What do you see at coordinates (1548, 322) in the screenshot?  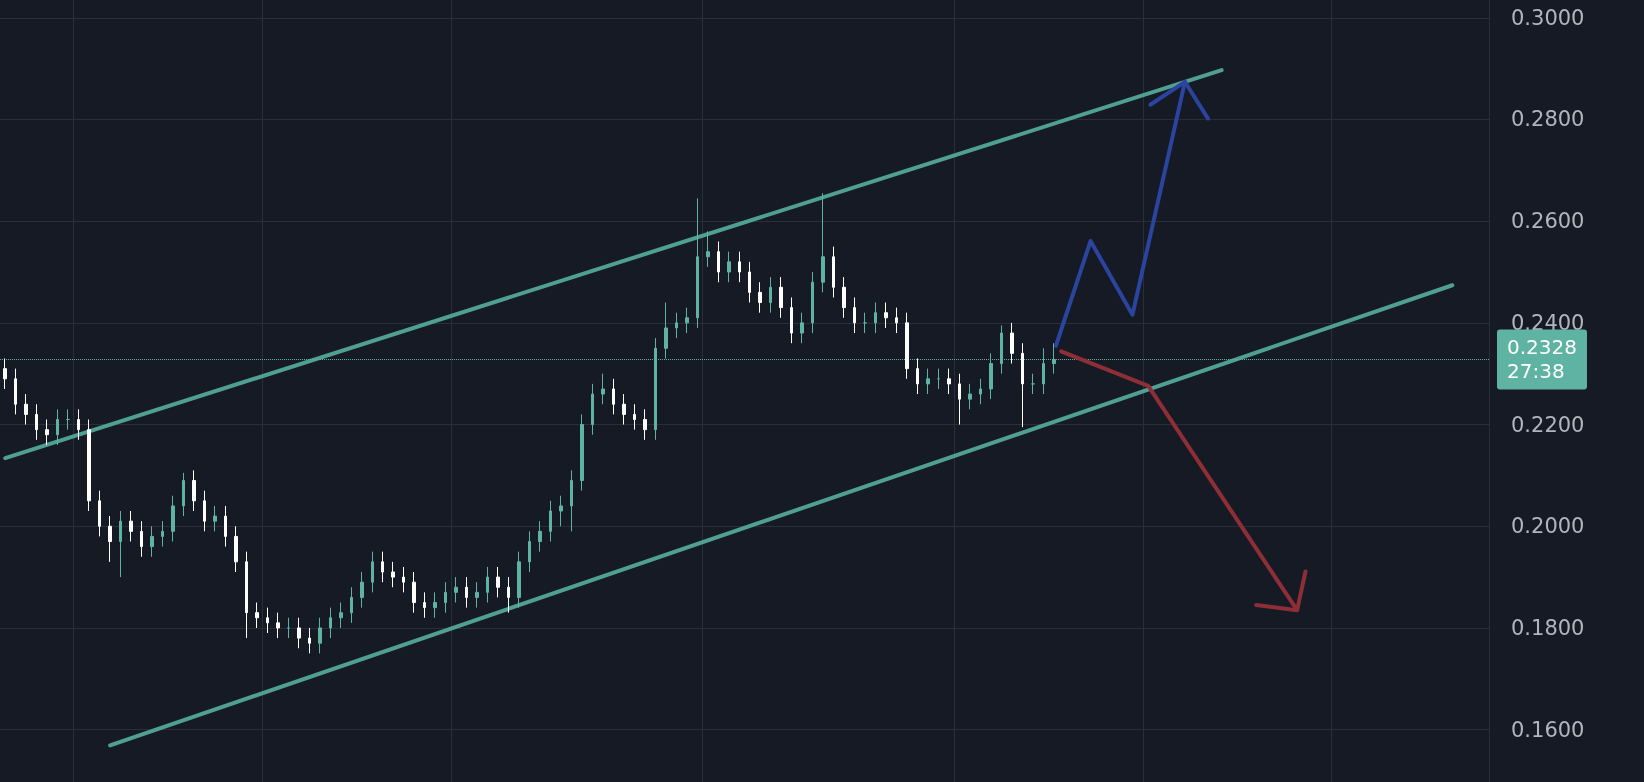 I see `y-tick-label: 0.2400` at bounding box center [1548, 322].